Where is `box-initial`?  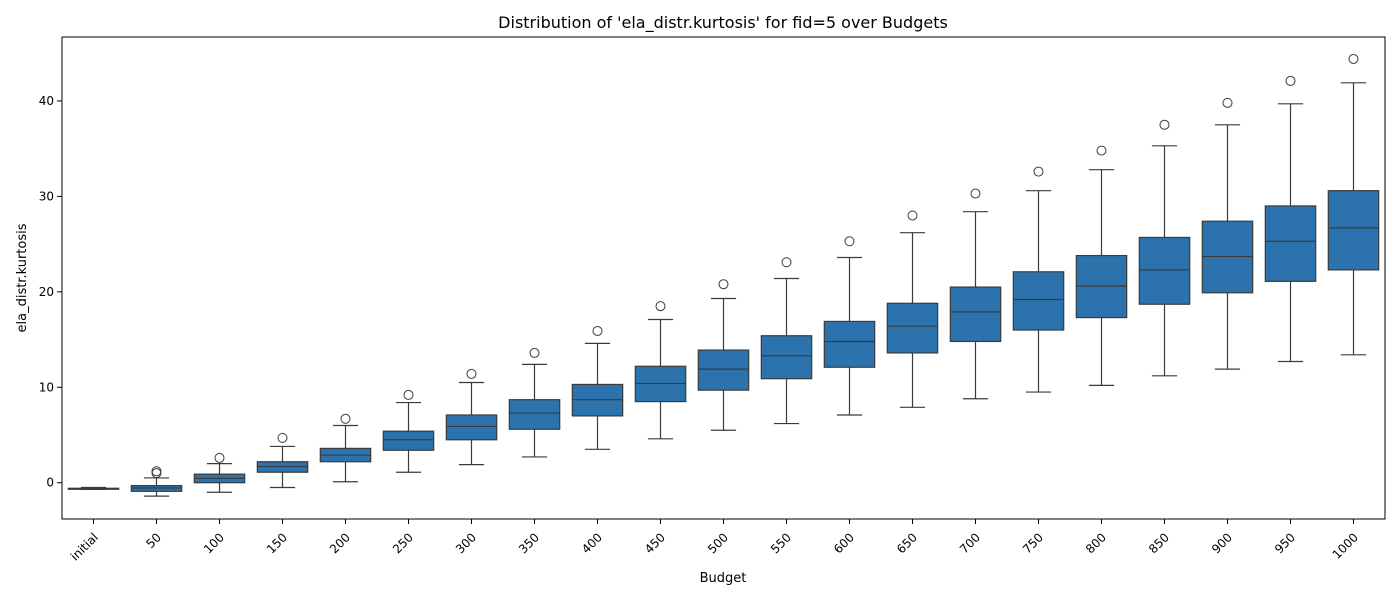 box-initial is located at coordinates (93, 488).